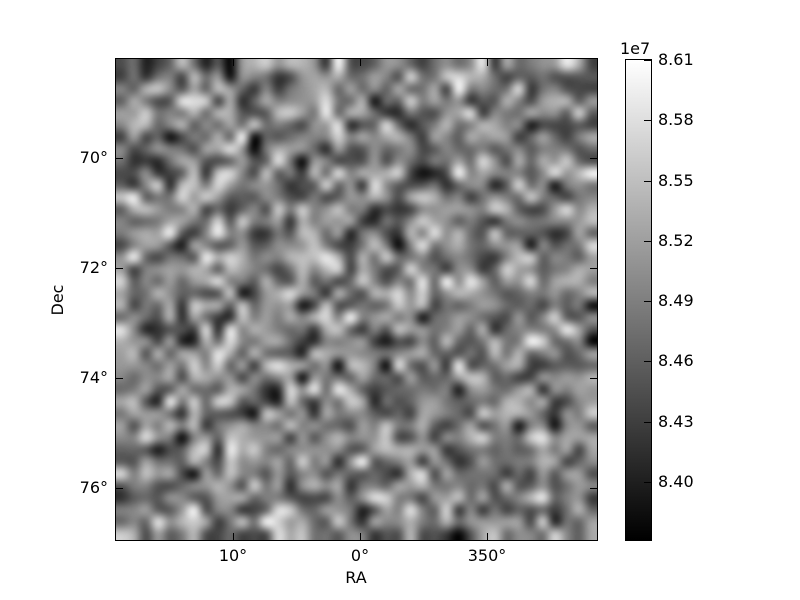  I want to click on y-tick-label: 72°, so click(93, 267).